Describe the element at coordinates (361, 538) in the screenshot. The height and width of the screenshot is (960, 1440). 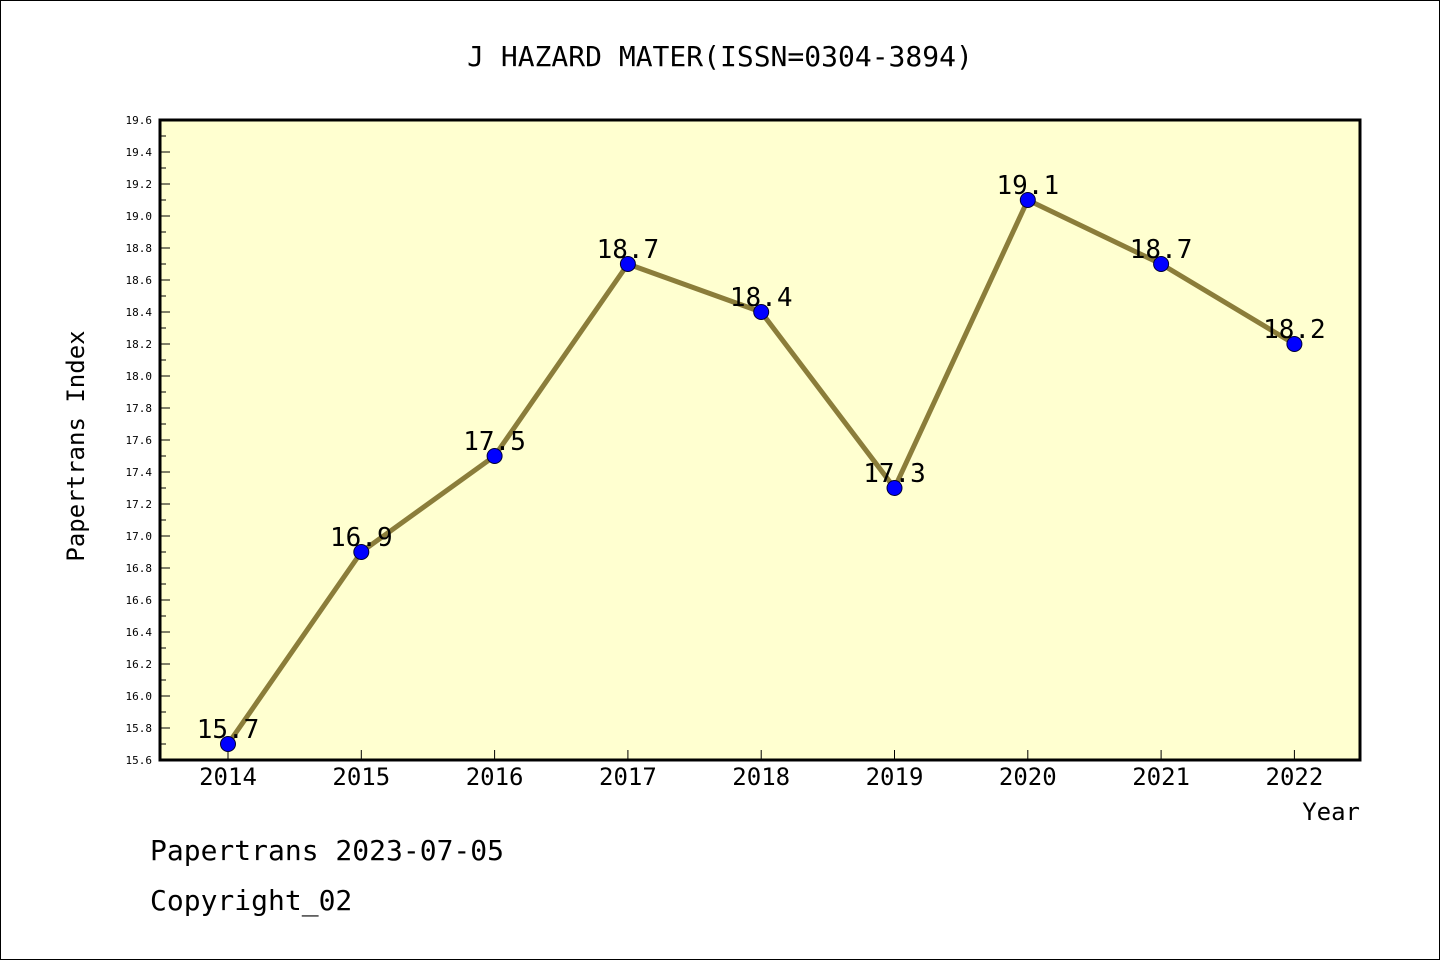
I see `data-label: 16.9` at that location.